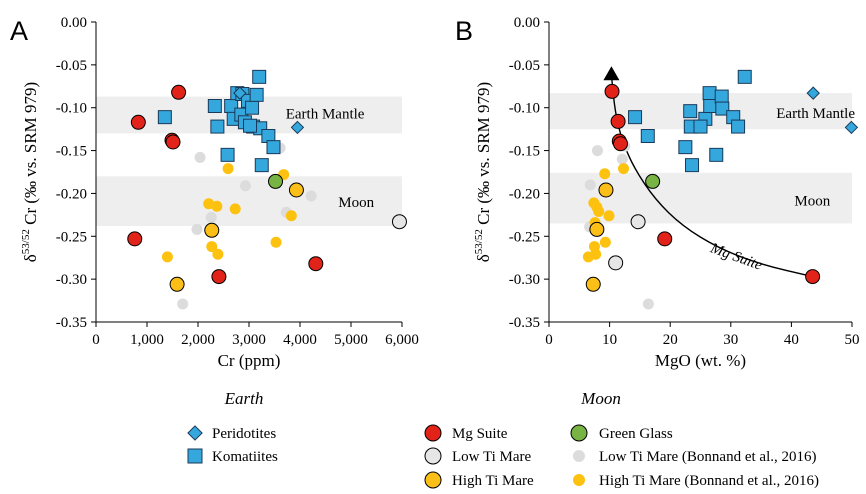 The width and height of the screenshot is (866, 494). I want to click on panel-b-y-tick-label: -0.05, so click(524, 66).